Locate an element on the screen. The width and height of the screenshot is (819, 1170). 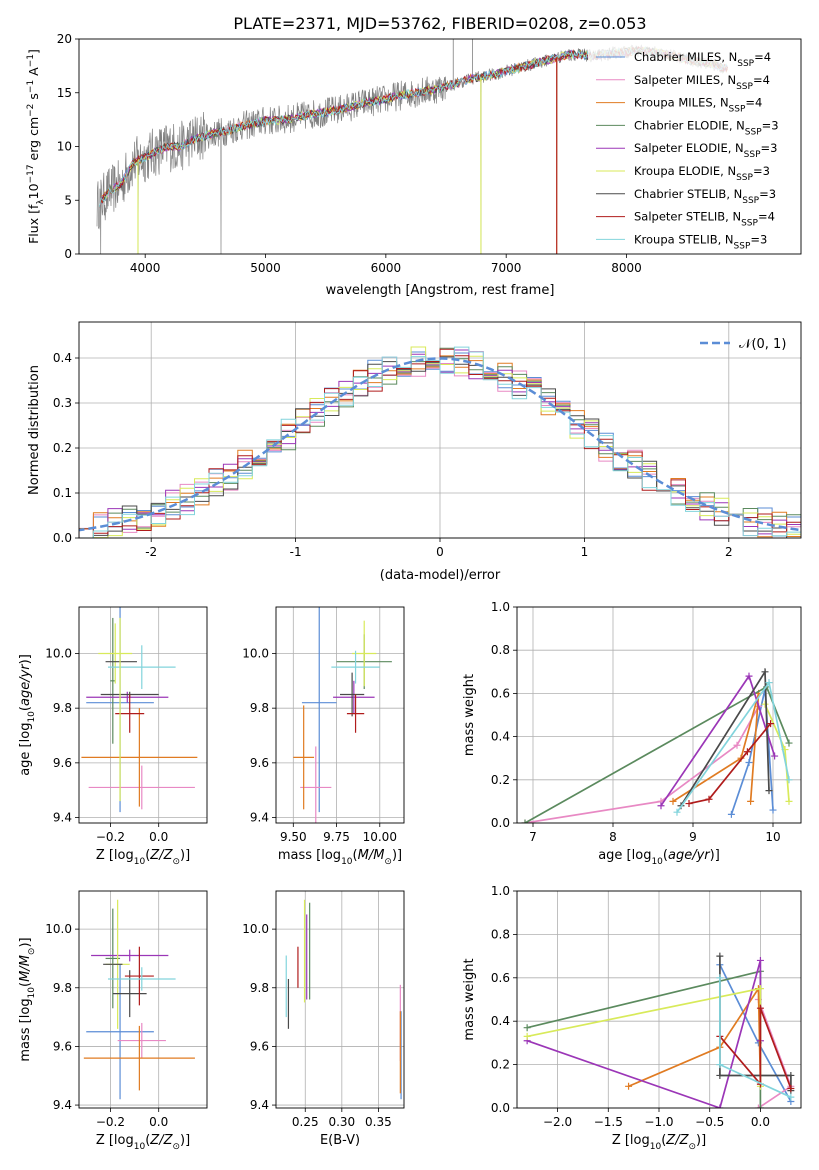
spectrum-panel-ytick-label: 20 is located at coordinates (64, 39).